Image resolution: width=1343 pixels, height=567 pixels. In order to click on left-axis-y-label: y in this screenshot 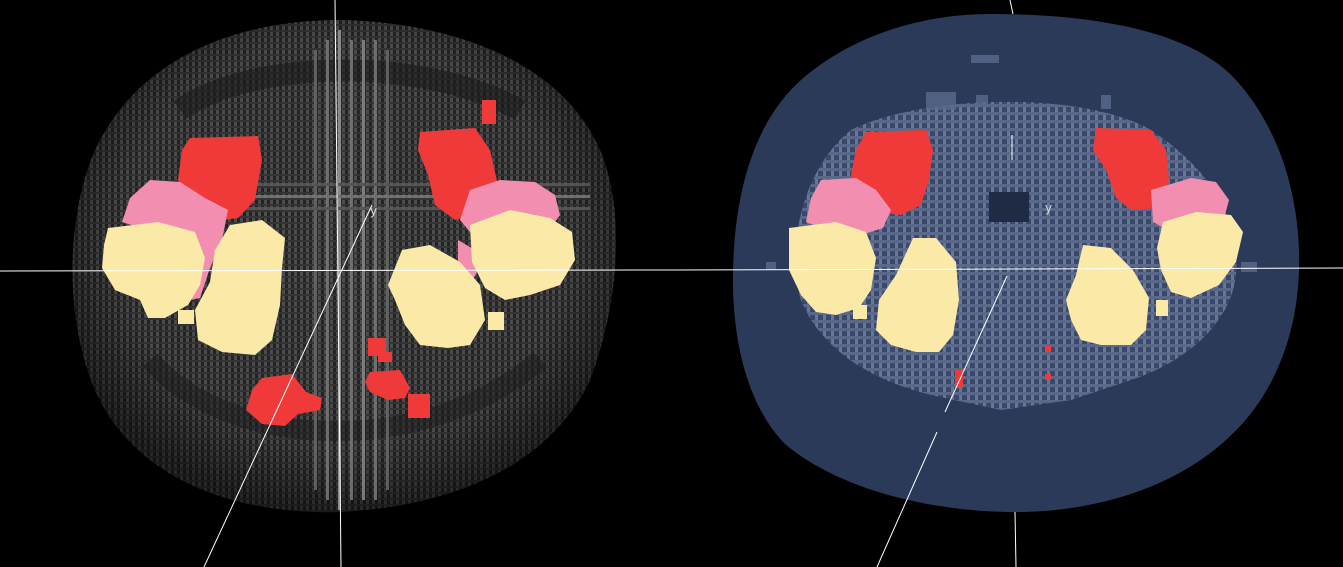, I will do `click(373, 211)`.